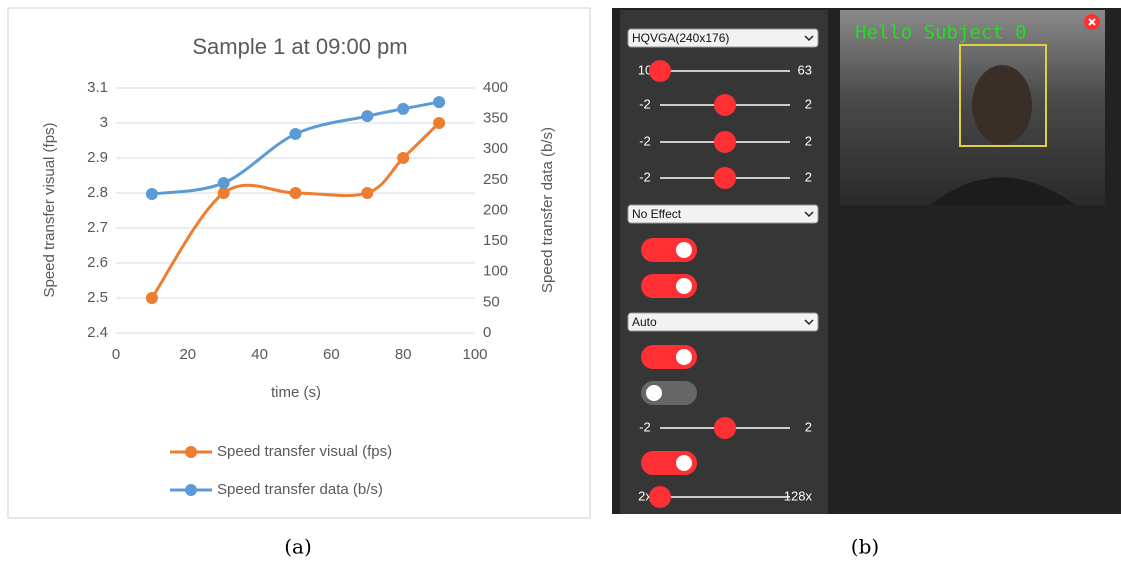  I want to click on y-tick-label: 2.5, so click(97, 297).